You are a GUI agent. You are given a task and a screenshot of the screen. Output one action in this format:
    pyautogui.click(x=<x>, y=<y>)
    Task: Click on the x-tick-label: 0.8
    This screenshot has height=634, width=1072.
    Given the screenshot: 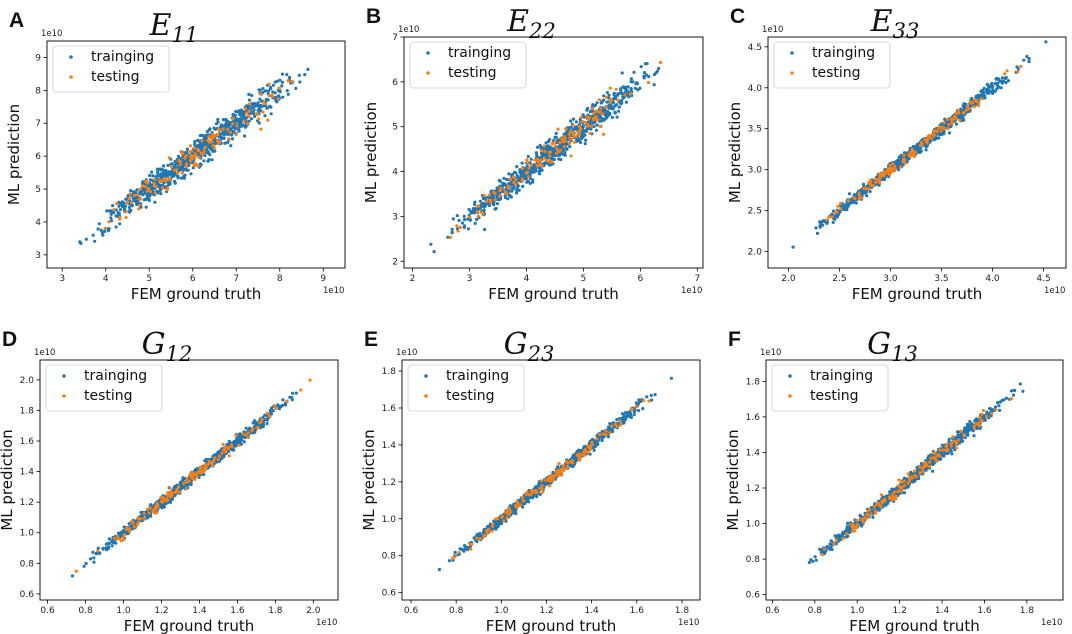 What is the action you would take?
    pyautogui.click(x=815, y=611)
    